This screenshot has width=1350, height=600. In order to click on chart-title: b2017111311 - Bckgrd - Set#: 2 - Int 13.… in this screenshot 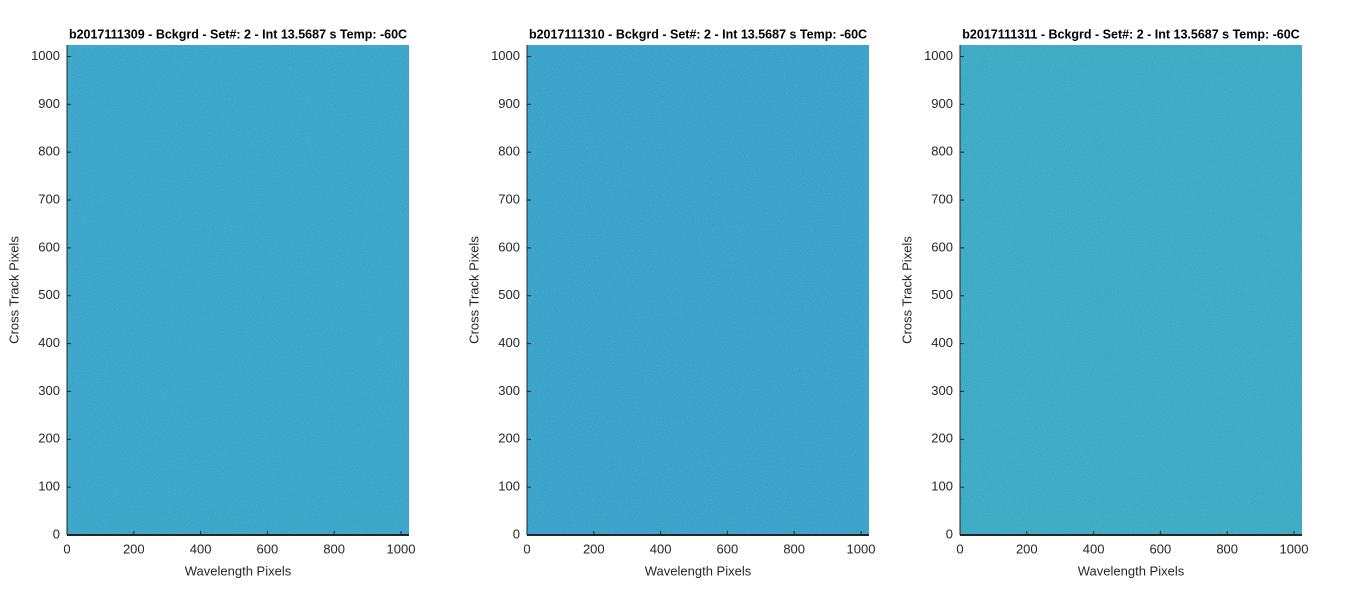, I will do `click(1130, 34)`.